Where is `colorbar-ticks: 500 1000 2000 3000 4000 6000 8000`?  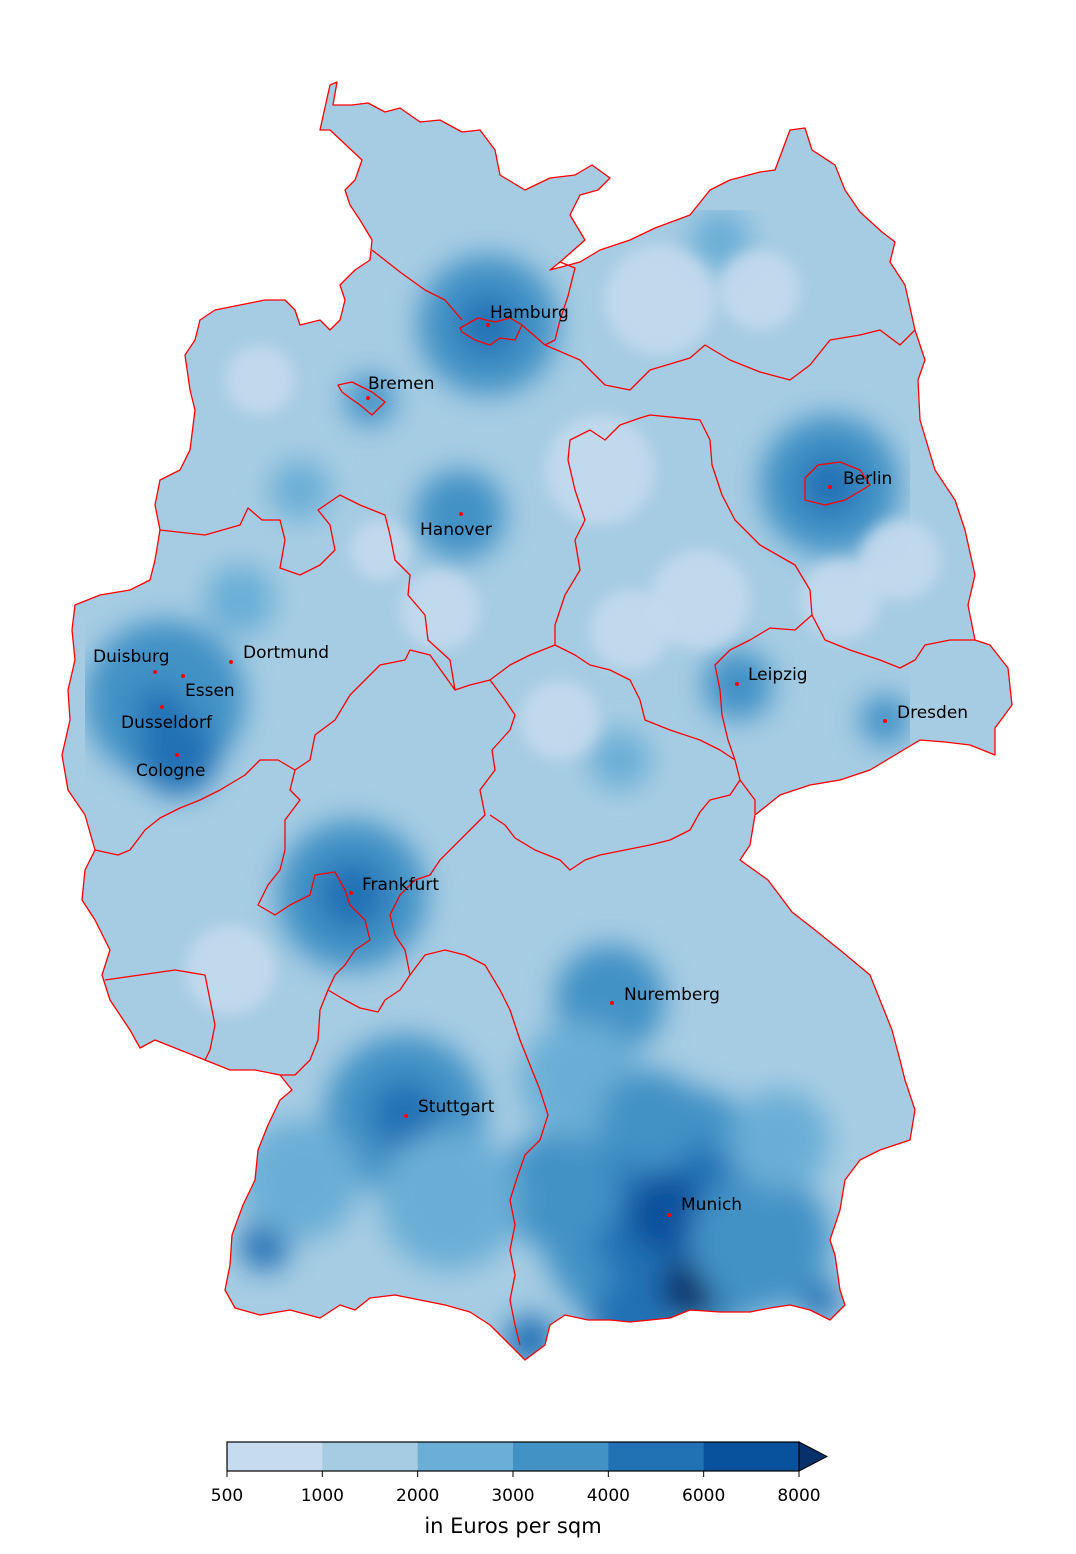
colorbar-ticks: 500 1000 2000 3000 4000 6000 8000 is located at coordinates (516, 1488).